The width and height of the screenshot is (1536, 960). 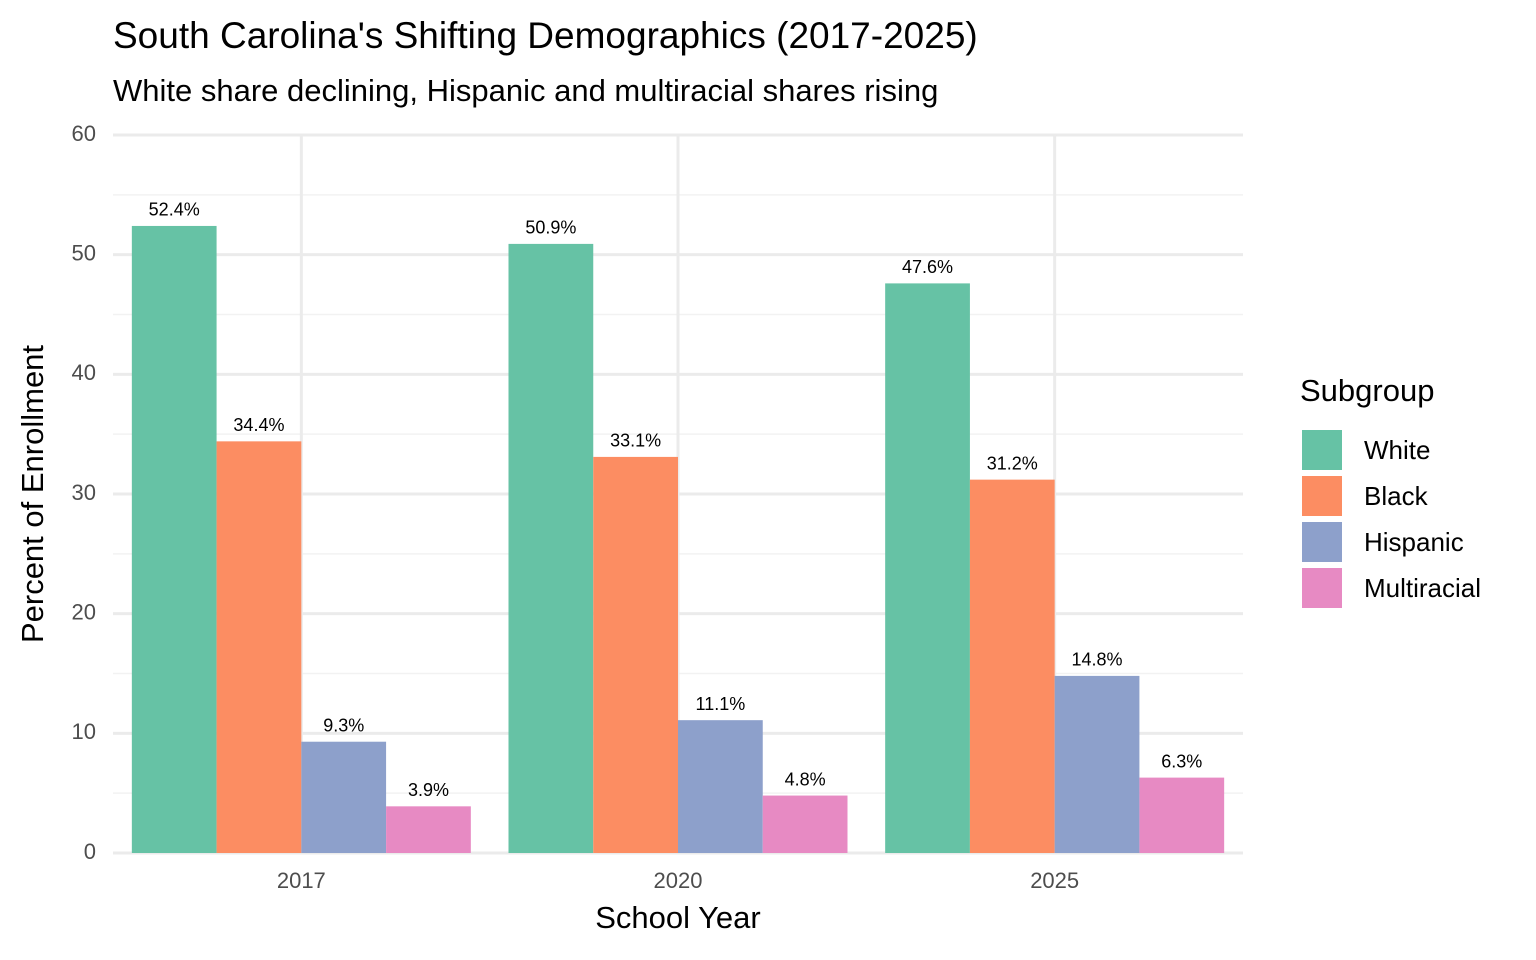 I want to click on value-label: 3.9%, so click(x=428, y=790).